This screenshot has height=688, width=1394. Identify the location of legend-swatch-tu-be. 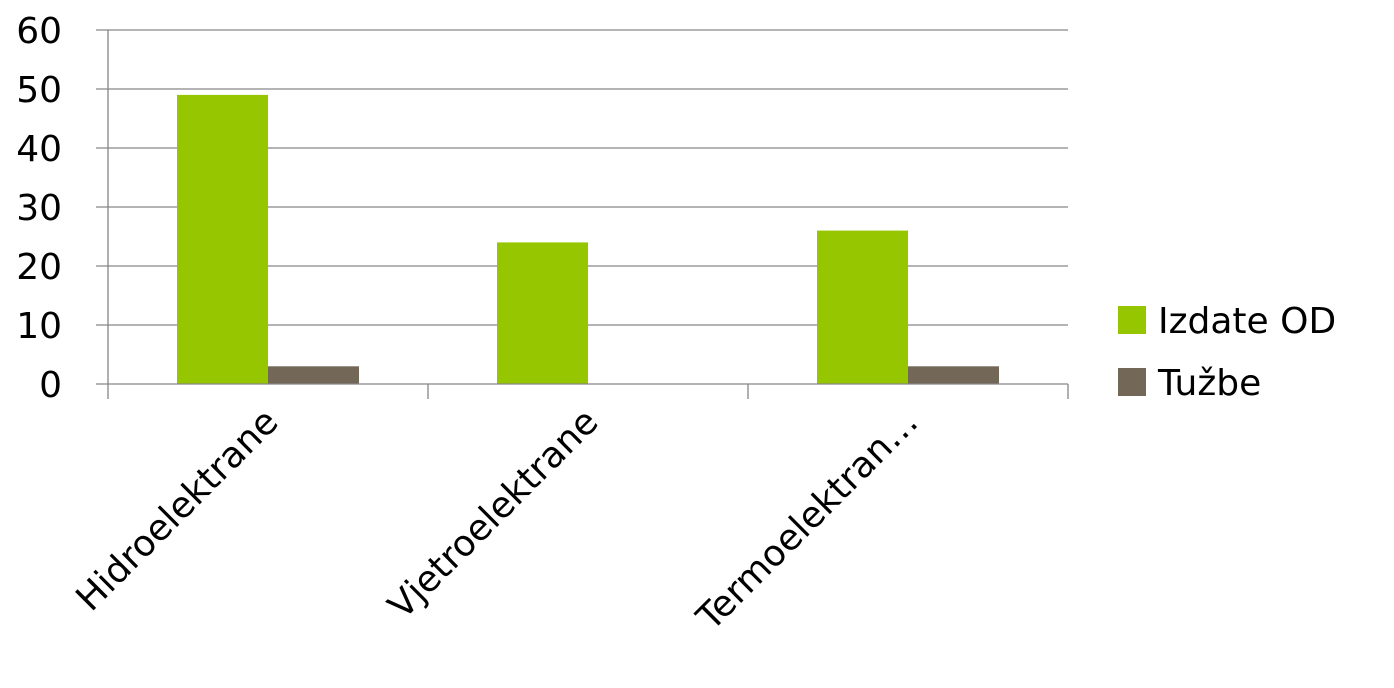
(1132, 382).